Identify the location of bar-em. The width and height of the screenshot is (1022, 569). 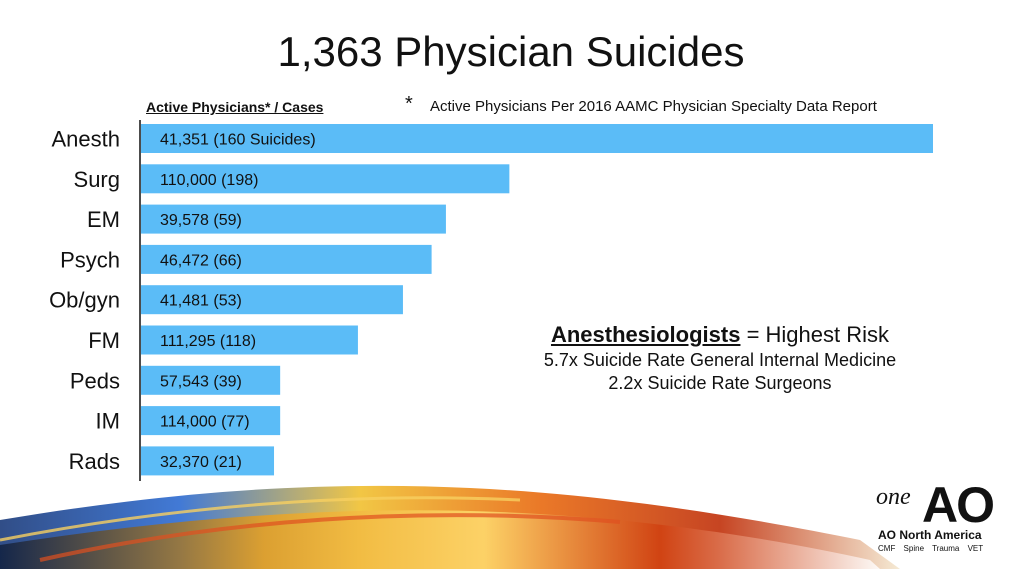
(293, 219).